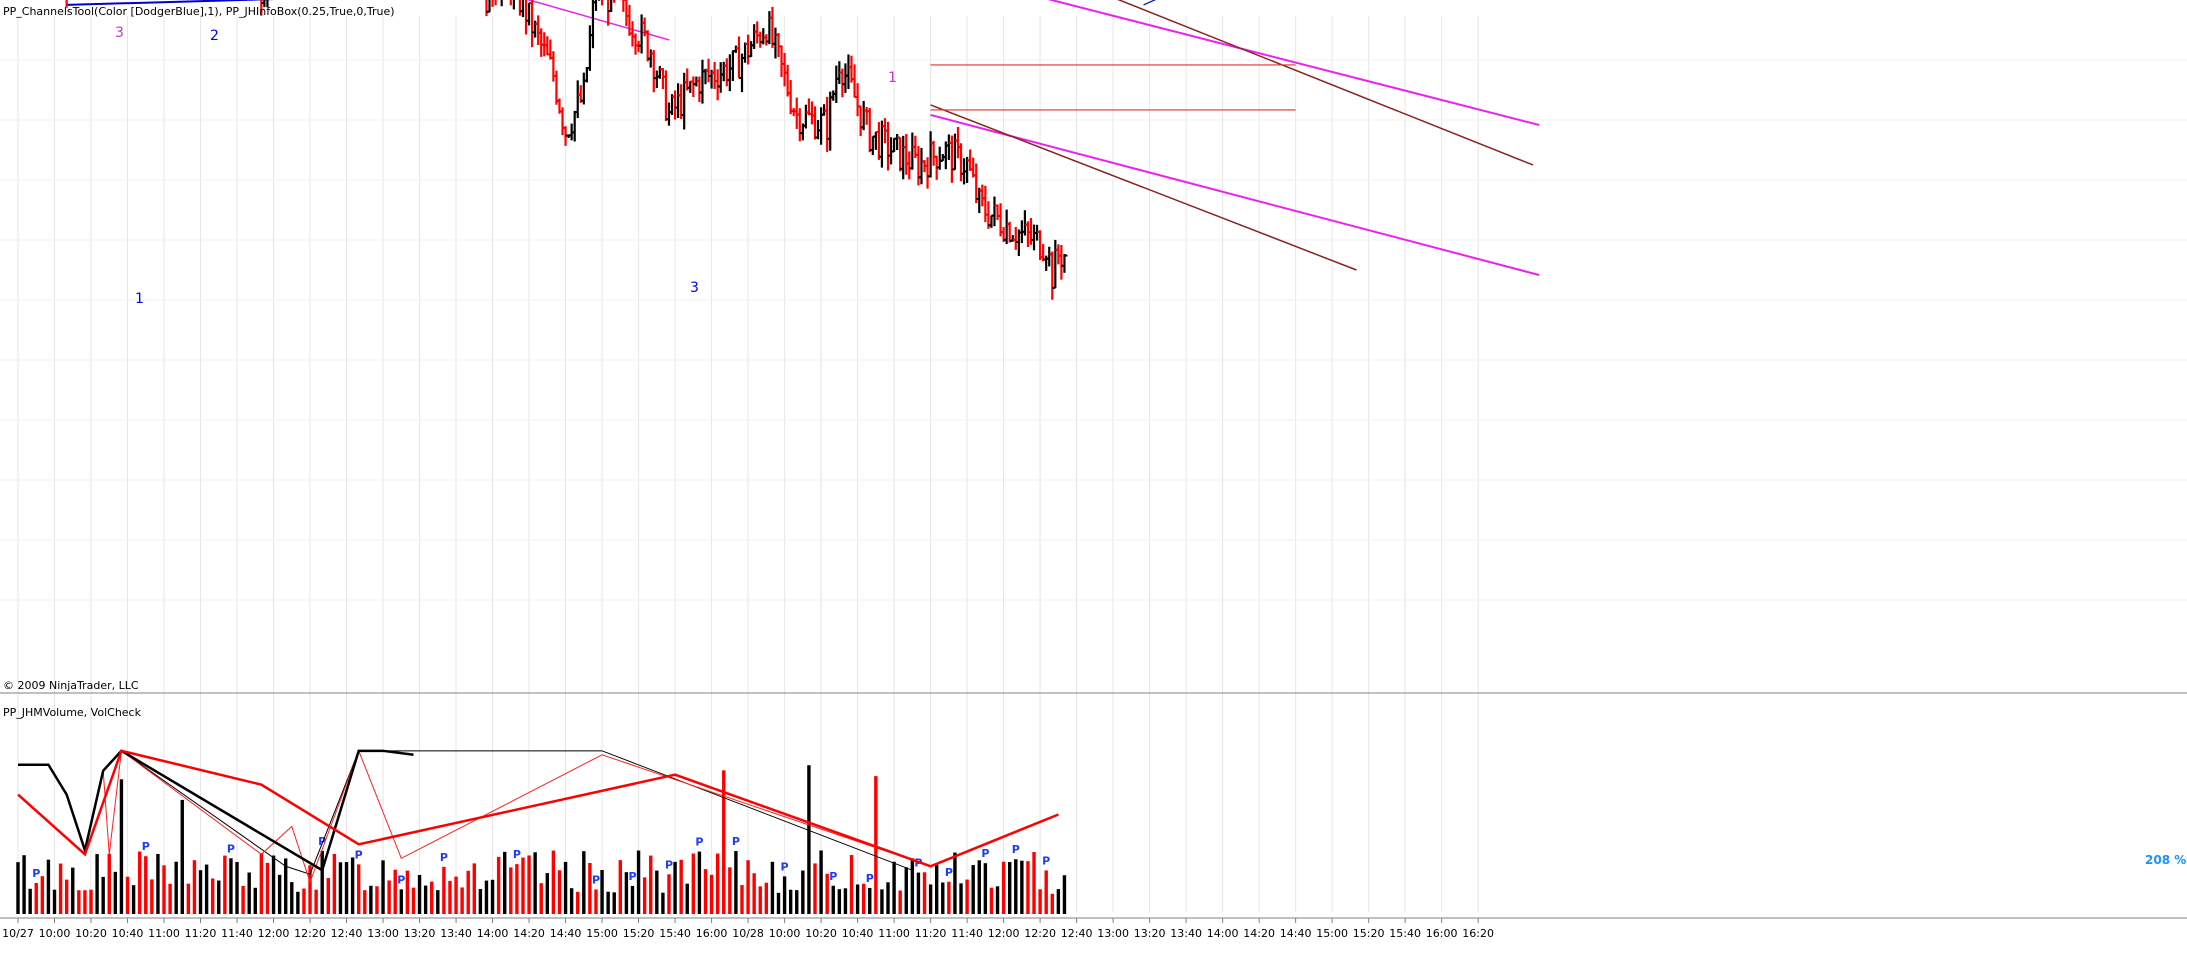  What do you see at coordinates (214, 36) in the screenshot?
I see `annotation-label: 2` at bounding box center [214, 36].